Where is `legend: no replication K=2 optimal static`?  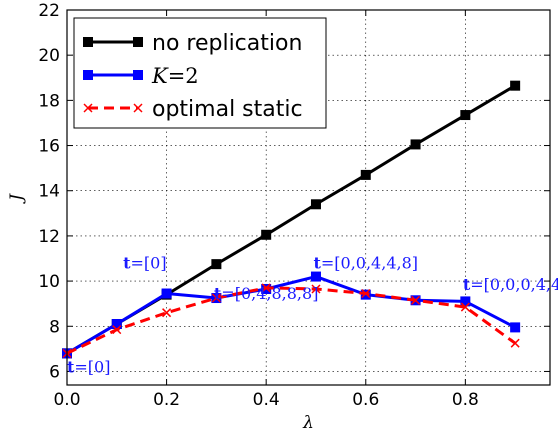 legend: no replication K=2 optimal static is located at coordinates (200, 73).